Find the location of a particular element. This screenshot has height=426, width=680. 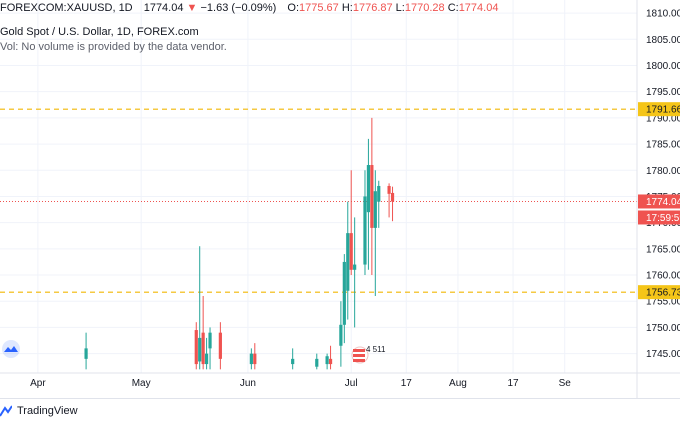

y-tick-label: 1765.00 is located at coordinates (663, 249).